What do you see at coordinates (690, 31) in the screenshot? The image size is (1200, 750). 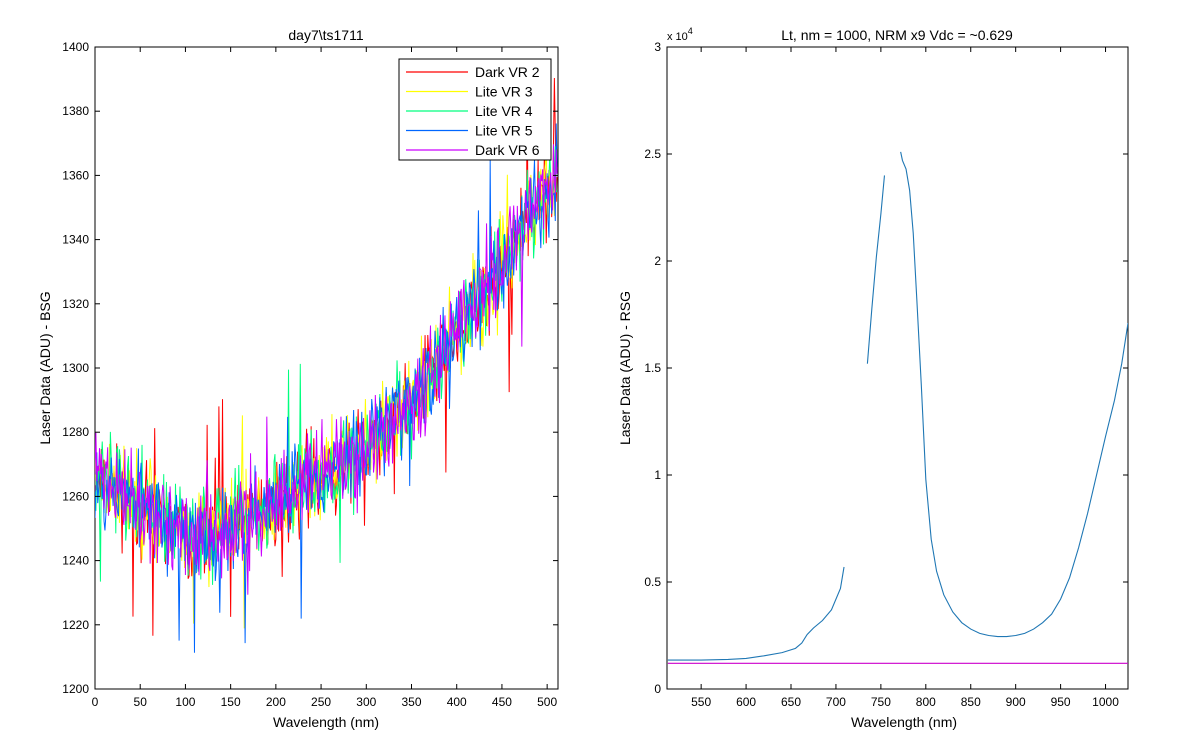 I see `right-y-multiplier-exponent: 4` at bounding box center [690, 31].